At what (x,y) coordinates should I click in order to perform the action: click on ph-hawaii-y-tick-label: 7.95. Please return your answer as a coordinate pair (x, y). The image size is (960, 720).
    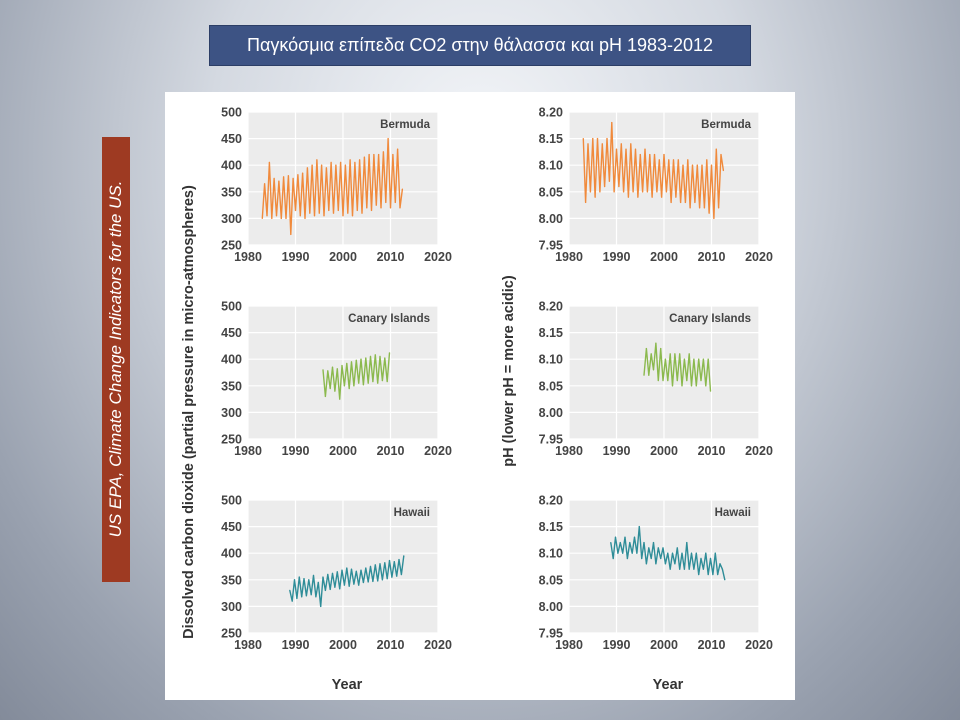
    Looking at the image, I should click on (551, 634).